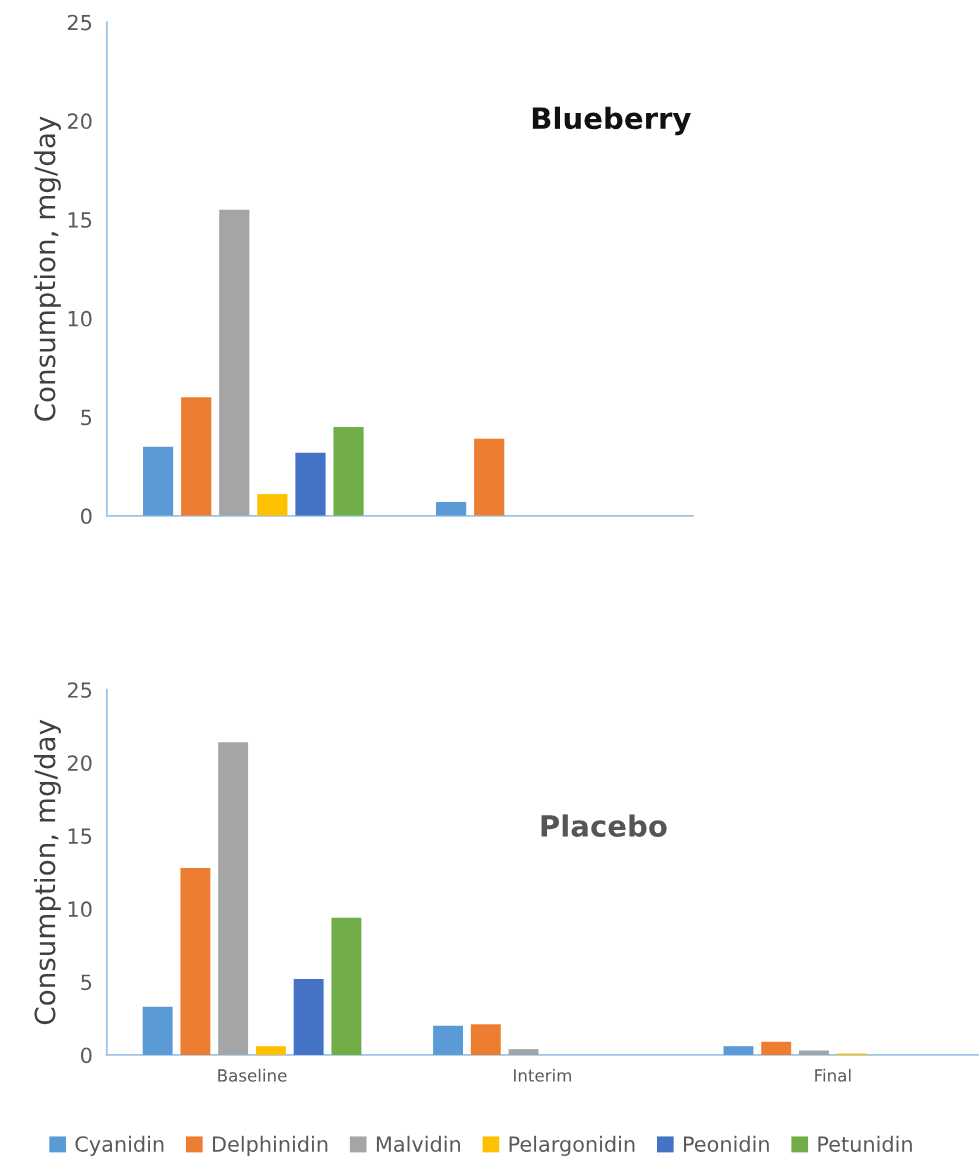 The height and width of the screenshot is (1167, 980). What do you see at coordinates (865, 1143) in the screenshot?
I see `legend-label: Petunidin` at bounding box center [865, 1143].